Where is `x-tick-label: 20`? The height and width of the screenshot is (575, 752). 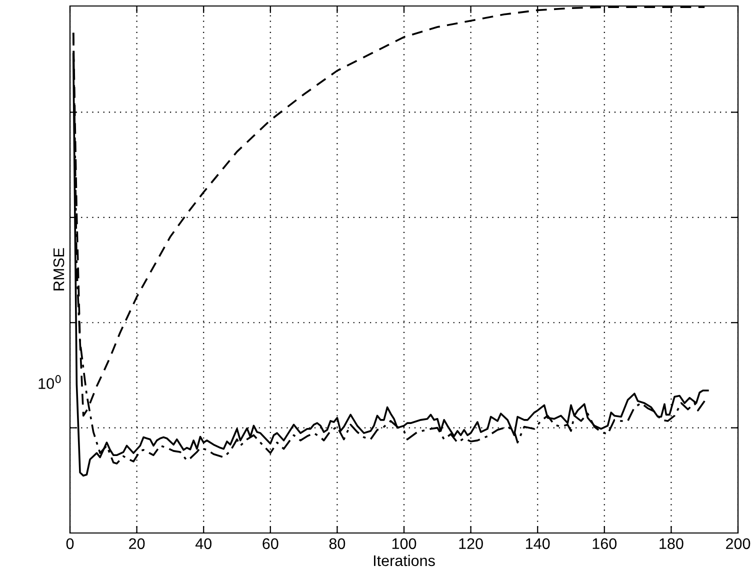 x-tick-label: 20 is located at coordinates (137, 544).